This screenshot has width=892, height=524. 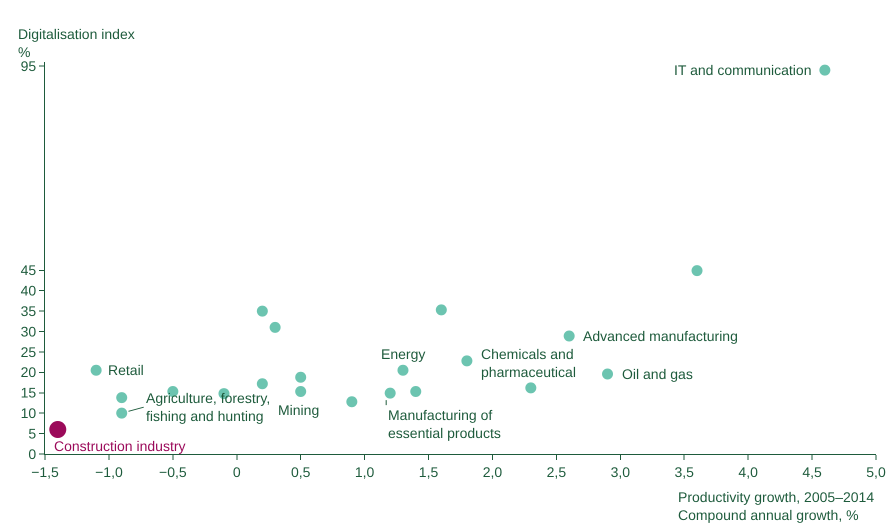 What do you see at coordinates (492, 472) in the screenshot?
I see `x-tick-label: 2,0` at bounding box center [492, 472].